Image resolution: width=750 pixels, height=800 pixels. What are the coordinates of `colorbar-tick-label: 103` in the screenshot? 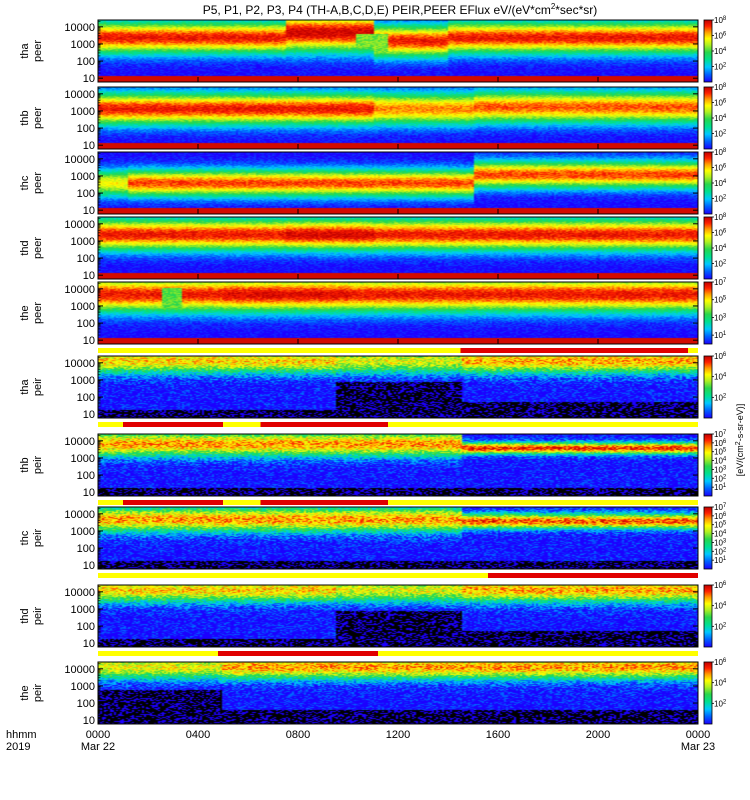 It's located at (720, 542).